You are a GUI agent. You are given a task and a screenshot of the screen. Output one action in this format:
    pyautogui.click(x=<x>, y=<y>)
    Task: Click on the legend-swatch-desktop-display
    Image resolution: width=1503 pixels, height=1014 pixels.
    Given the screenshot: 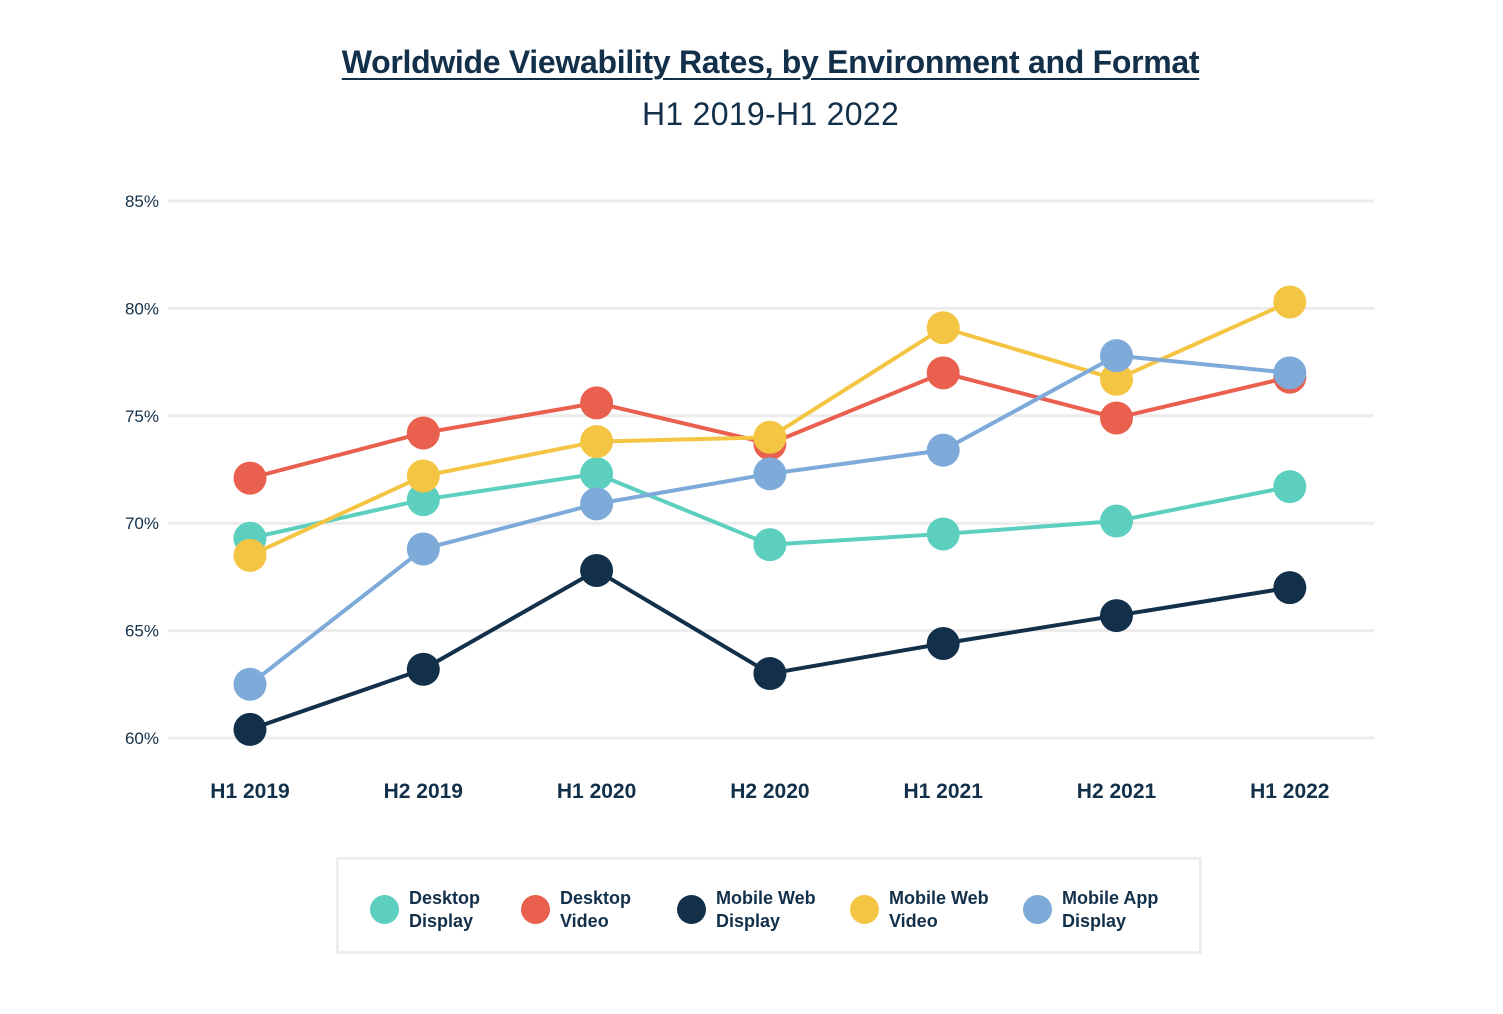 What is the action you would take?
    pyautogui.click(x=384, y=909)
    